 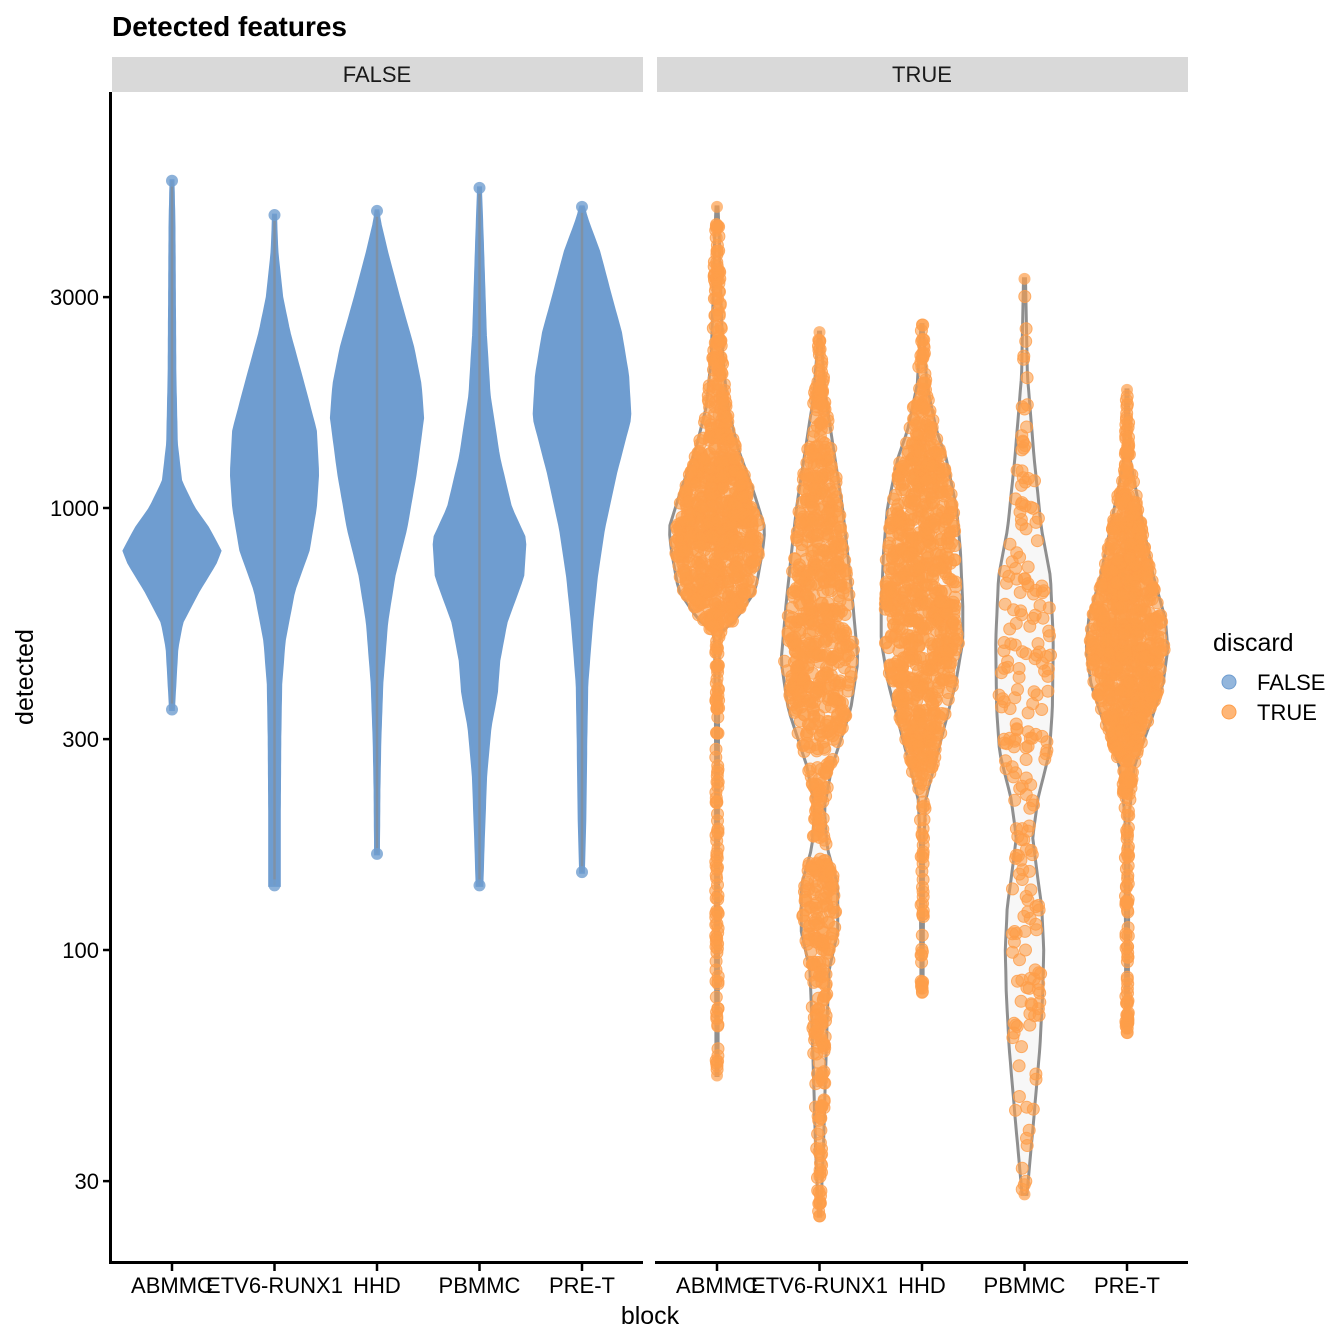 What do you see at coordinates (229, 26) in the screenshot?
I see `chart-title: Detected features` at bounding box center [229, 26].